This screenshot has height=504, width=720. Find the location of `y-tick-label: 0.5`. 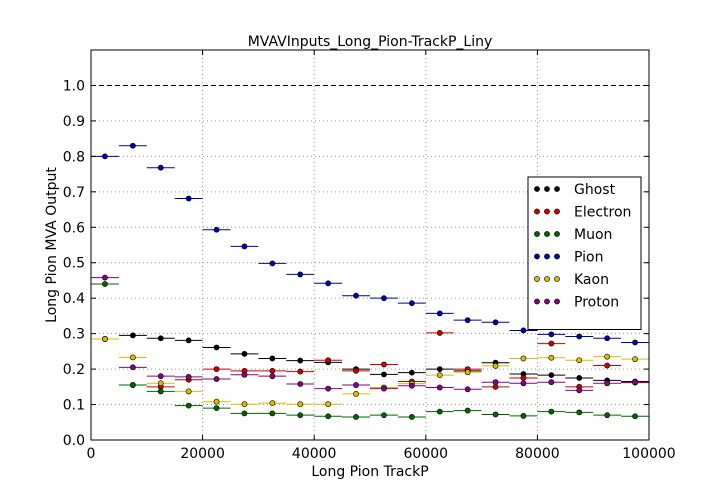

y-tick-label: 0.5 is located at coordinates (74, 264).